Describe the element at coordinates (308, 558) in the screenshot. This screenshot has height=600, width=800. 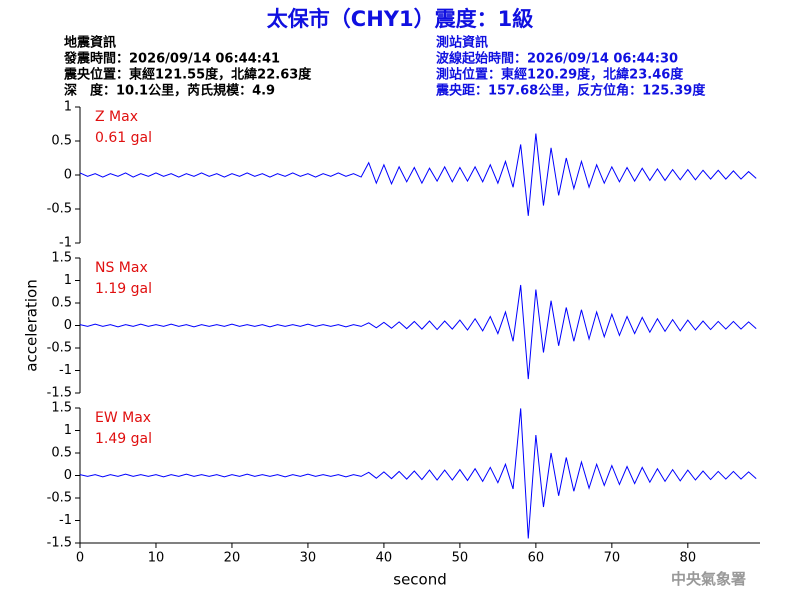
I see `x-tick-label: 30` at that location.